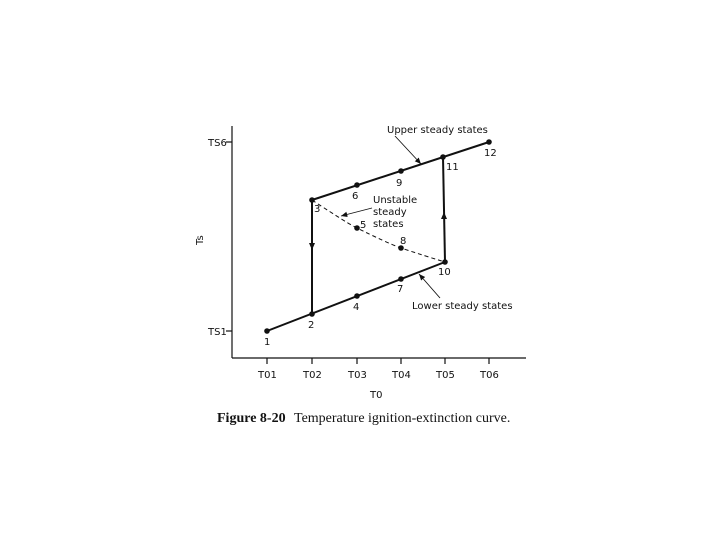 The width and height of the screenshot is (720, 540). What do you see at coordinates (355, 196) in the screenshot?
I see `point-label: 6` at bounding box center [355, 196].